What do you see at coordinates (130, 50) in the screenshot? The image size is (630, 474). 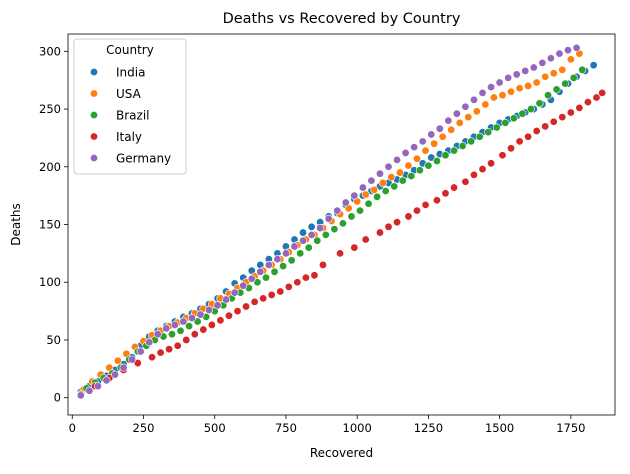 I see `legend-title: Country` at bounding box center [130, 50].